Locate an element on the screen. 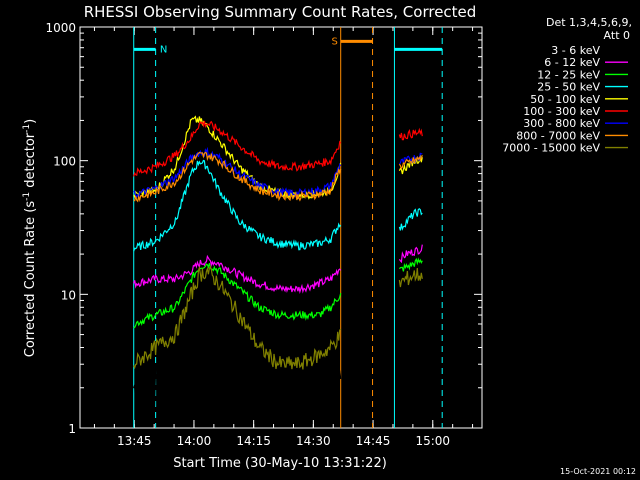 Image resolution: width=640 pixels, height=480 pixels. x-tick-label: 14:45 is located at coordinates (373, 441).